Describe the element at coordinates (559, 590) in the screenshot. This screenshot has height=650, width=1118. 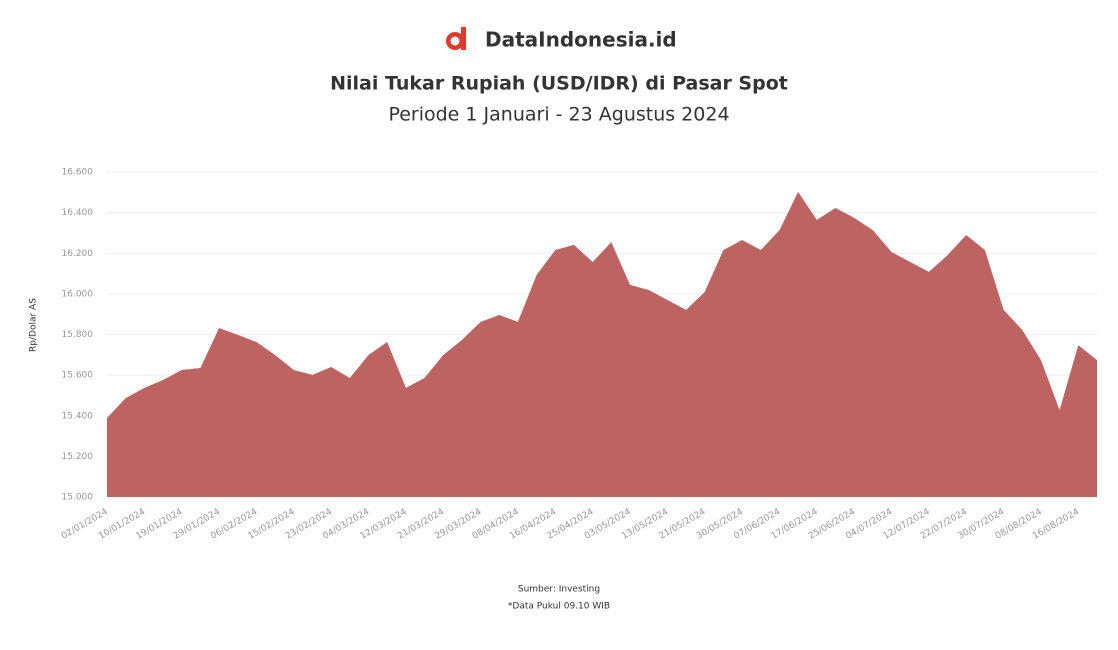
I see `source: Sumber: Investing` at that location.